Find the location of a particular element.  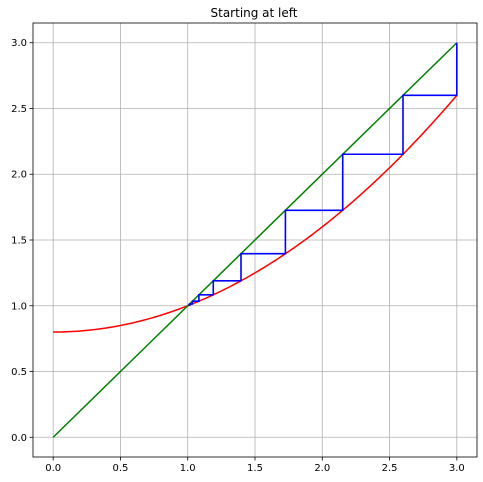

y-tick-label: 0.0 is located at coordinates (19, 438).